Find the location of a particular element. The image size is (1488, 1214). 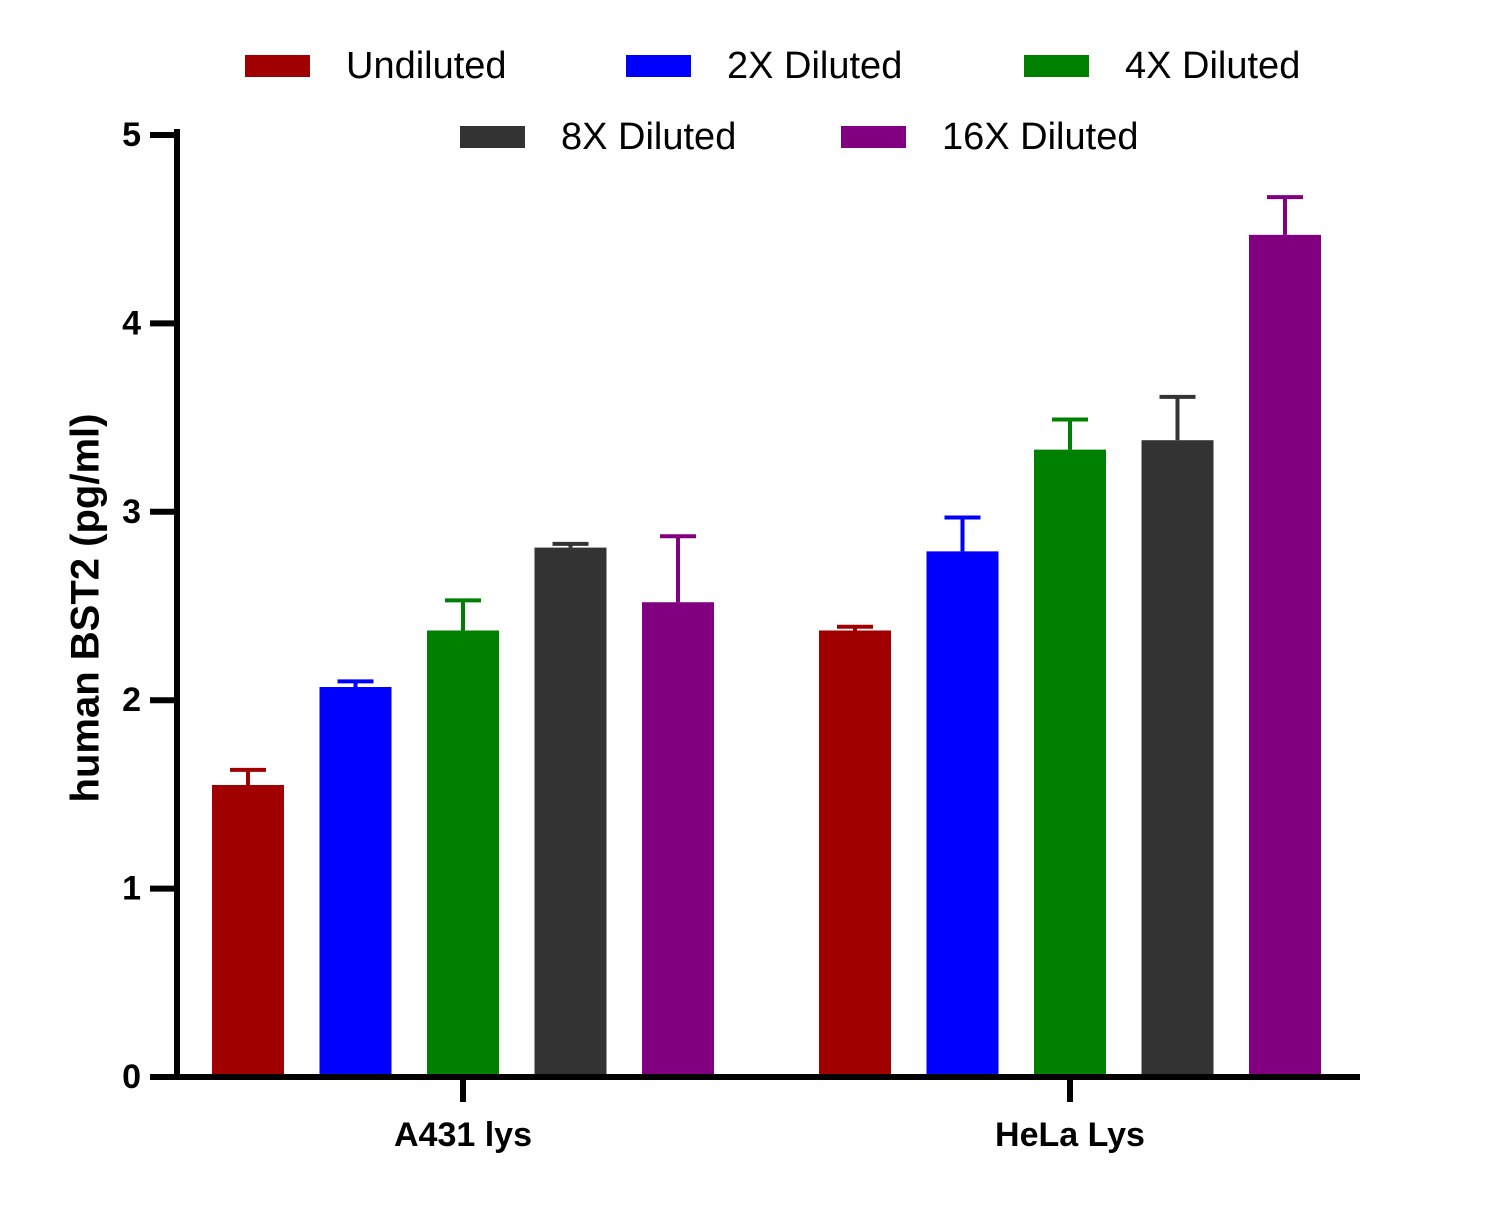

x-tick-label-a431-lys: A431 lys is located at coordinates (463, 1135).